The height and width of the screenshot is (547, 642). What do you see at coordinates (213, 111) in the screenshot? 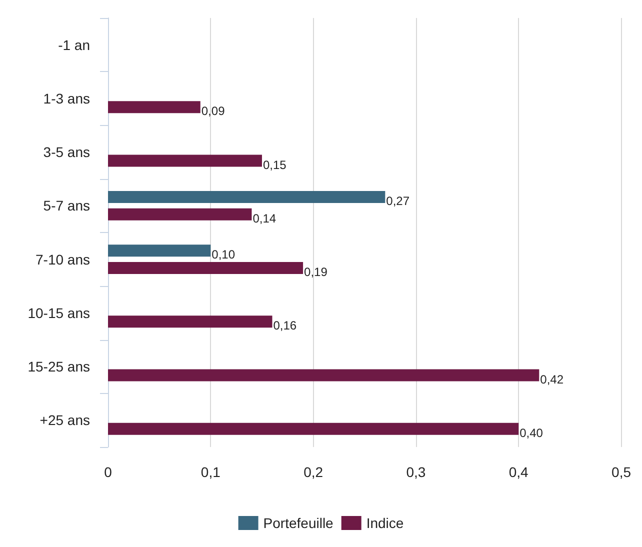
I see `data-label: 0,09` at bounding box center [213, 111].